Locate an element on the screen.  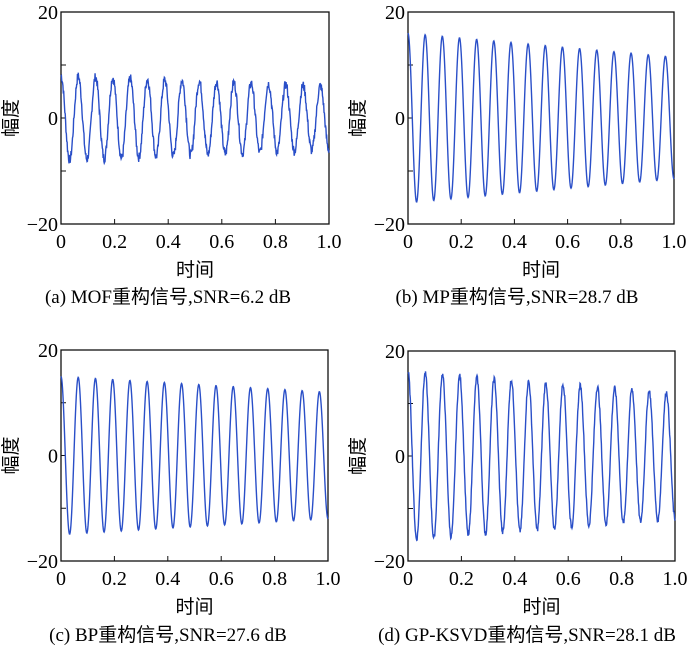
panel-caption: (c) BP重构信号,SNR=27.6 dB is located at coordinates (168, 635).